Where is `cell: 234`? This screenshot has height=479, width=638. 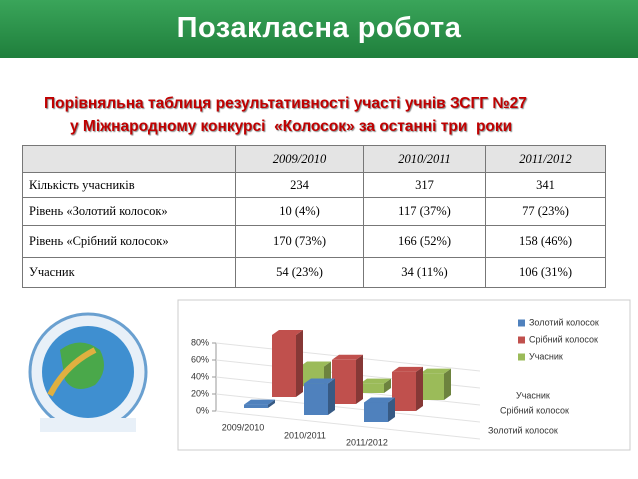
cell: 234 is located at coordinates (299, 185).